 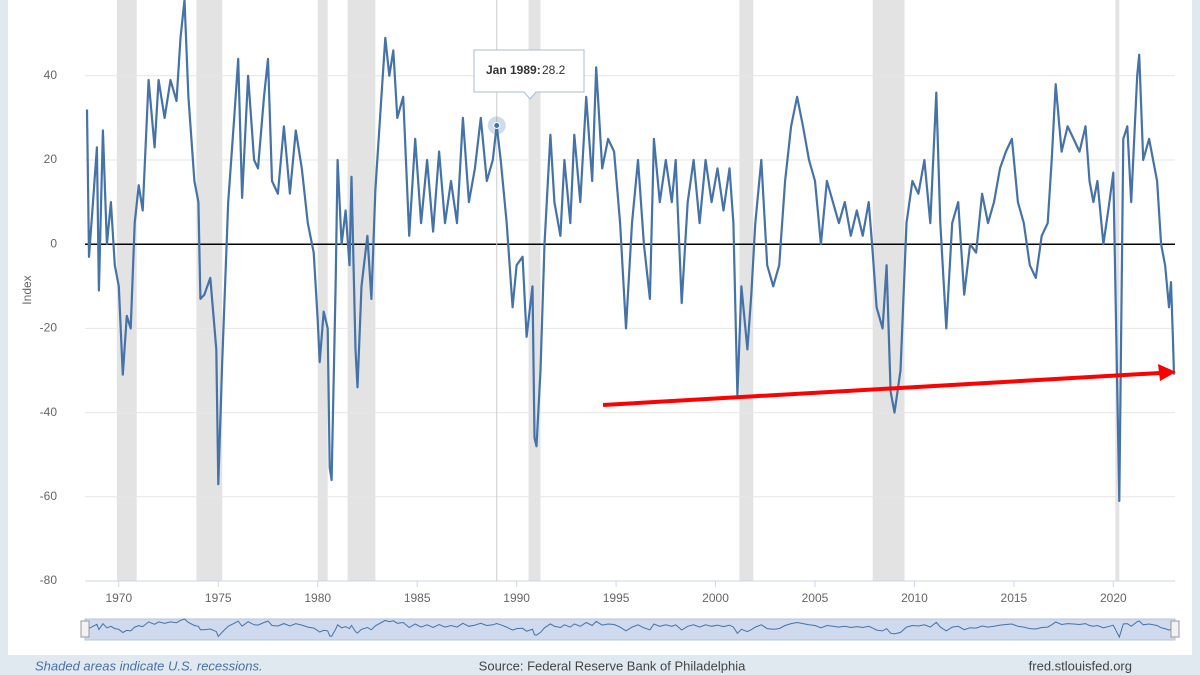 What do you see at coordinates (51, 159) in the screenshot?
I see `y-tick-label: 20` at bounding box center [51, 159].